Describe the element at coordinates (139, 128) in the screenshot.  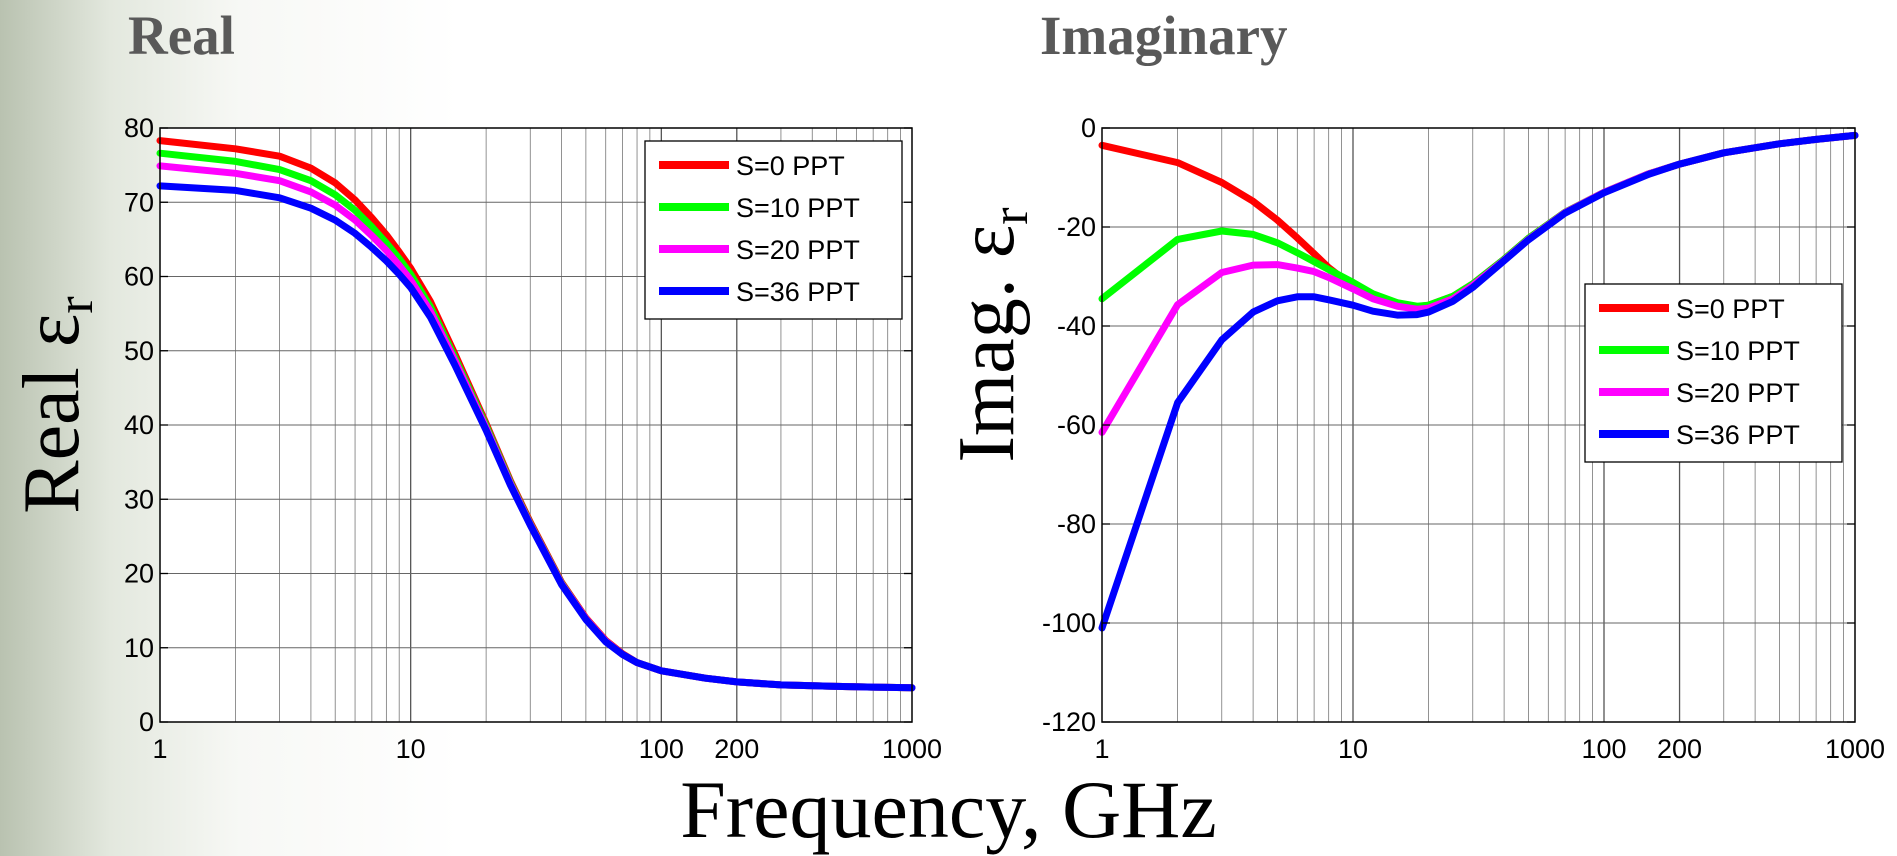
I see `y-tick-label: 80` at that location.